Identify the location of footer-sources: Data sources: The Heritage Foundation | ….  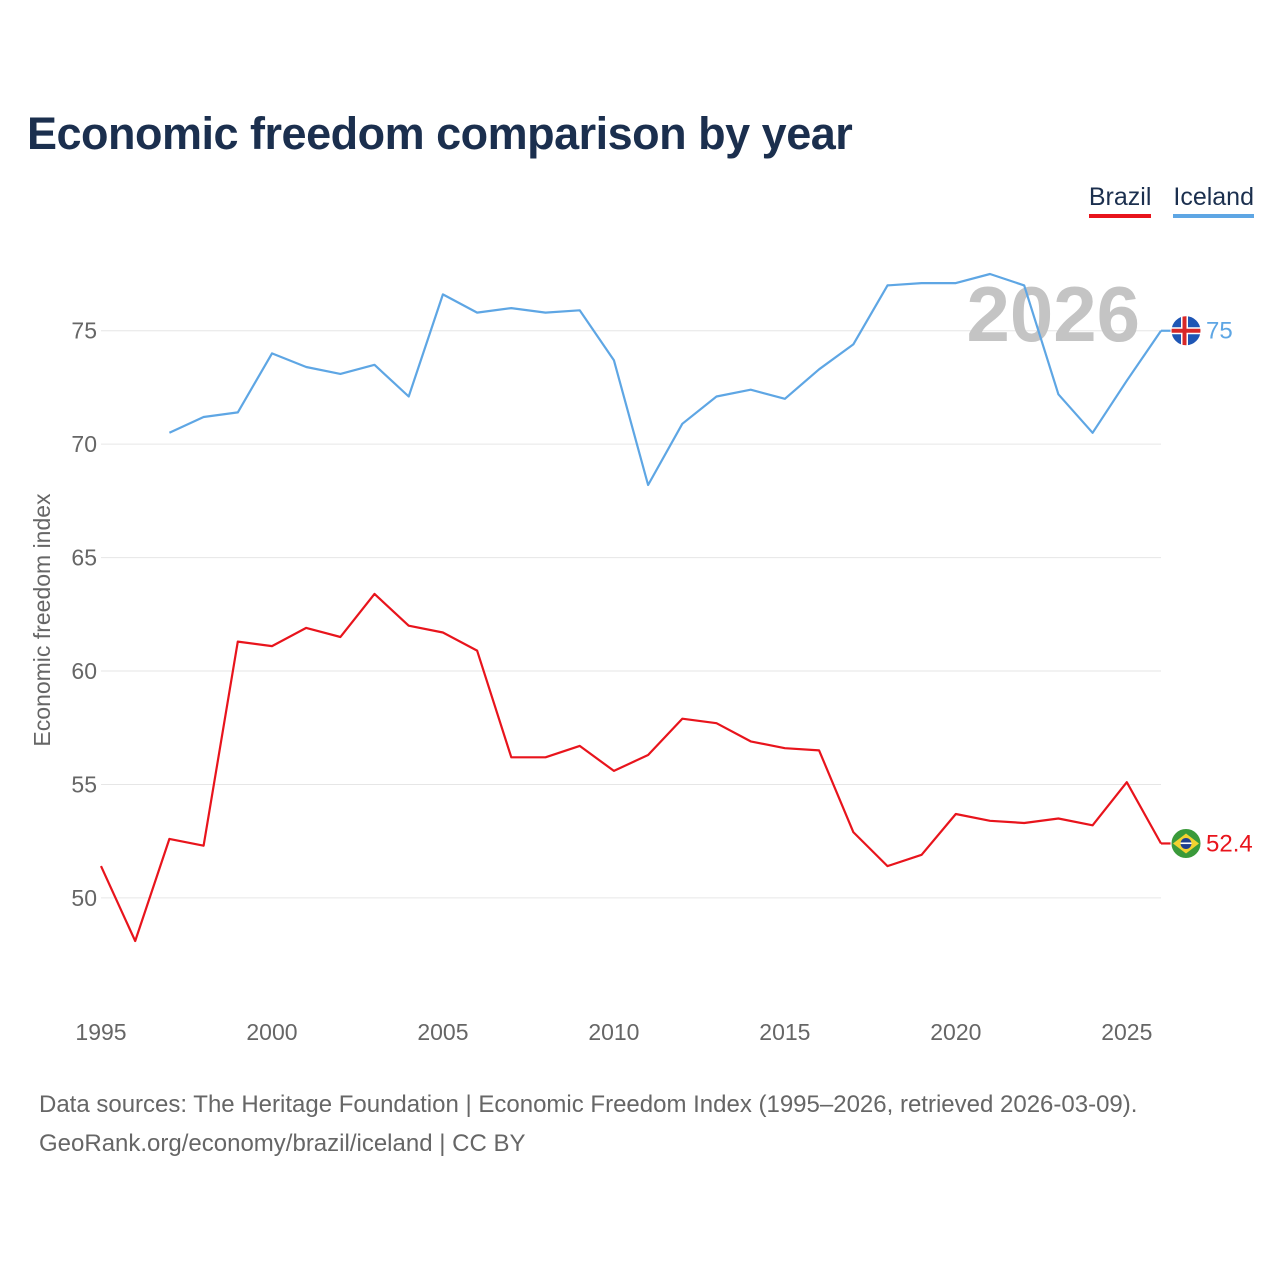
(588, 1104).